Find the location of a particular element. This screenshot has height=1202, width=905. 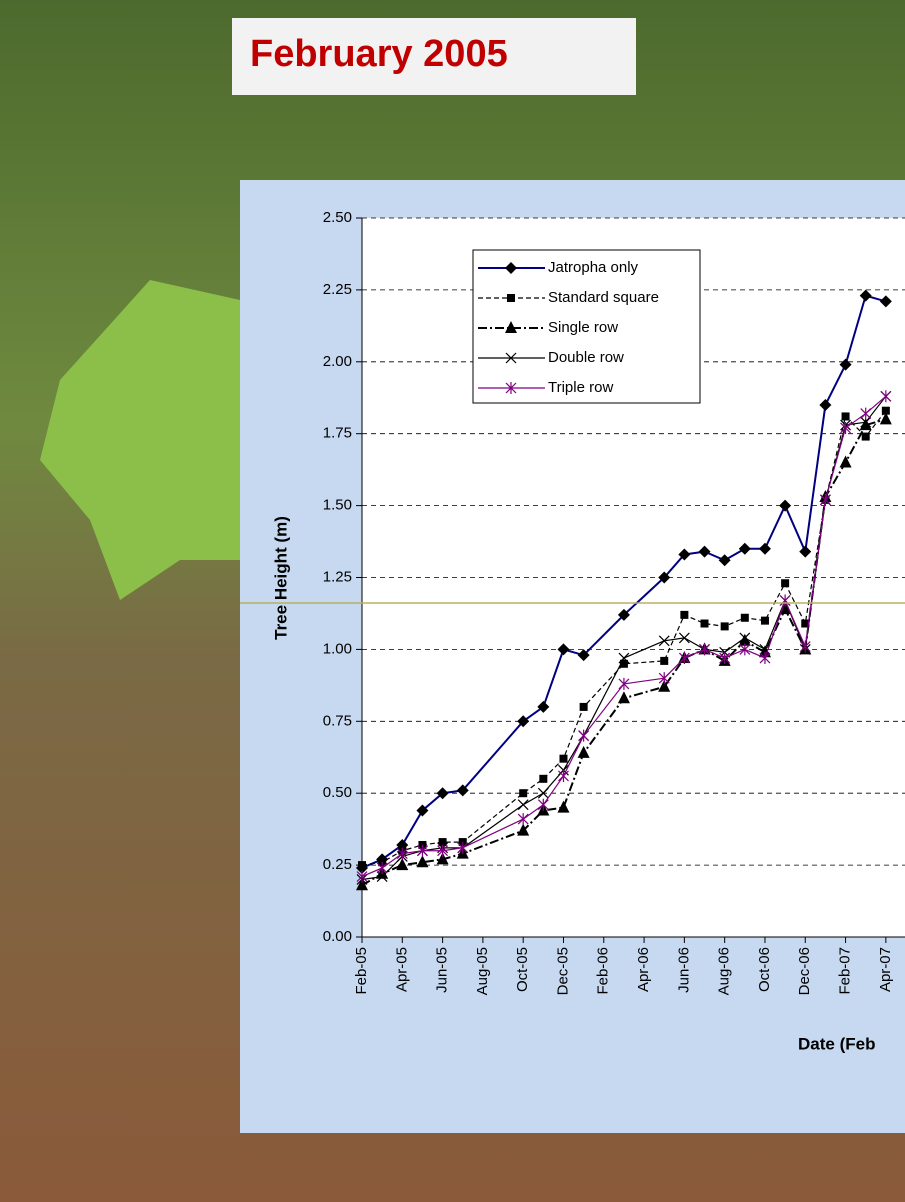

x-tick-label: Apr-06 is located at coordinates (643, 969).